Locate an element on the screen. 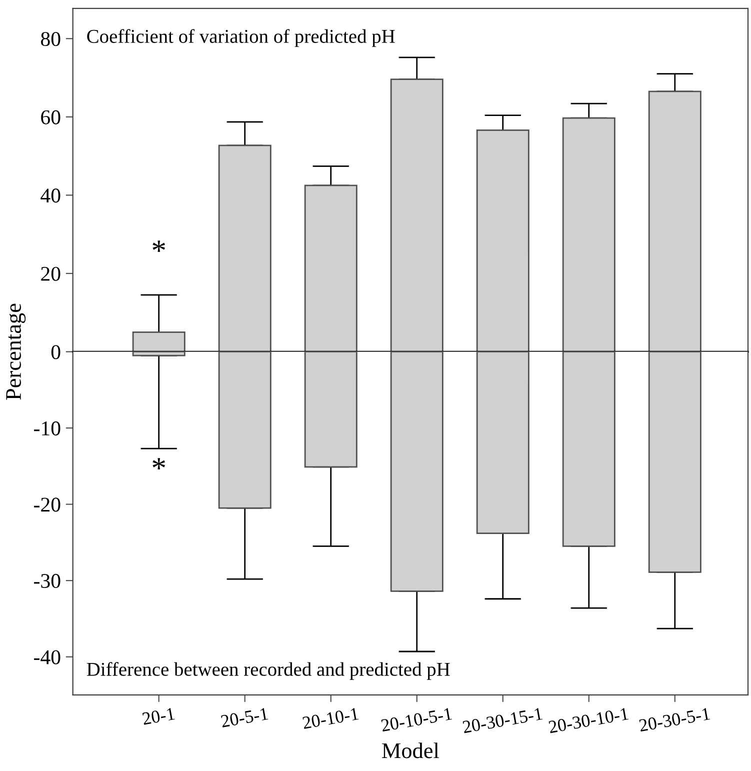 This screenshot has height=771, width=751. x-tick-label: 20-10-5-1 is located at coordinates (416, 719).